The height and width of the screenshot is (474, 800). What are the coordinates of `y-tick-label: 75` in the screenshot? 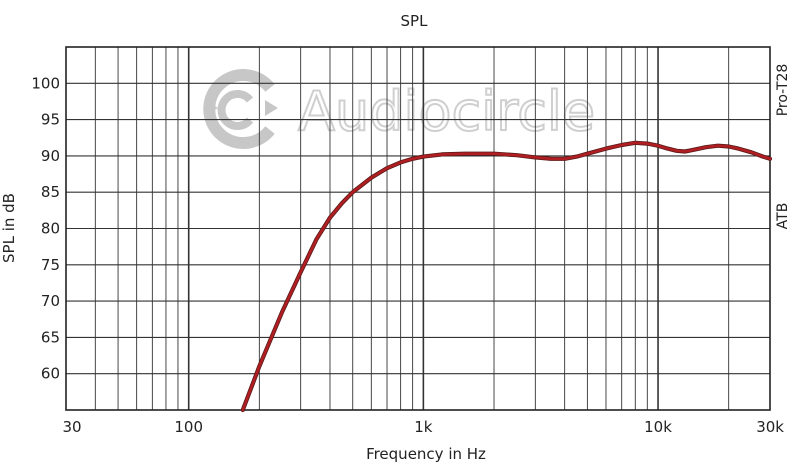 It's located at (50, 265).